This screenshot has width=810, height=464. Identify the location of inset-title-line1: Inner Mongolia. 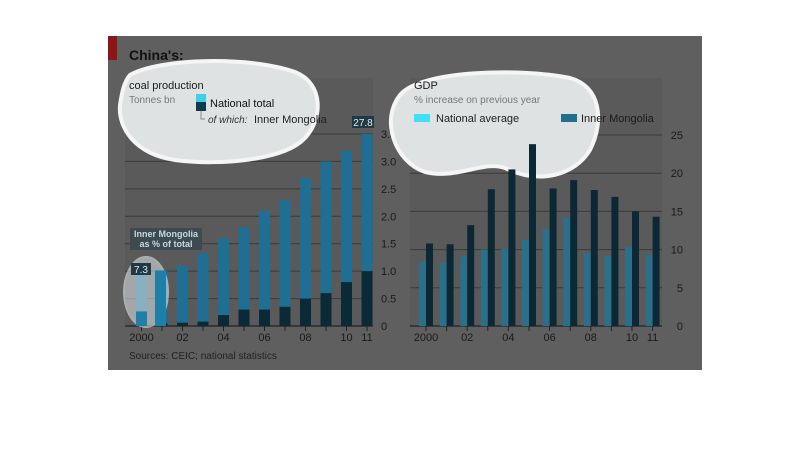
(166, 234).